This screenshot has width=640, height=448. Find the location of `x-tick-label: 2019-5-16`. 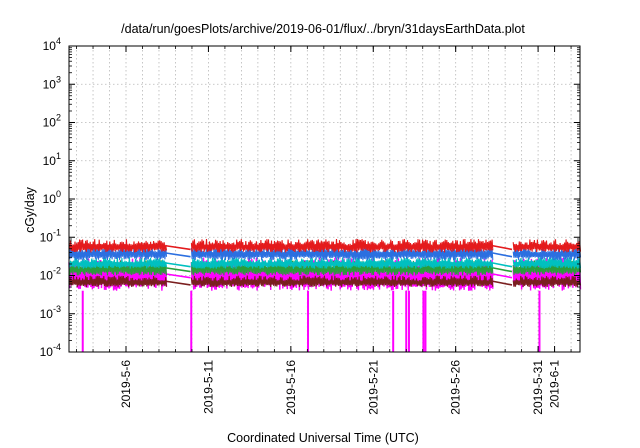

x-tick-label: 2019-5-16 is located at coordinates (291, 387).